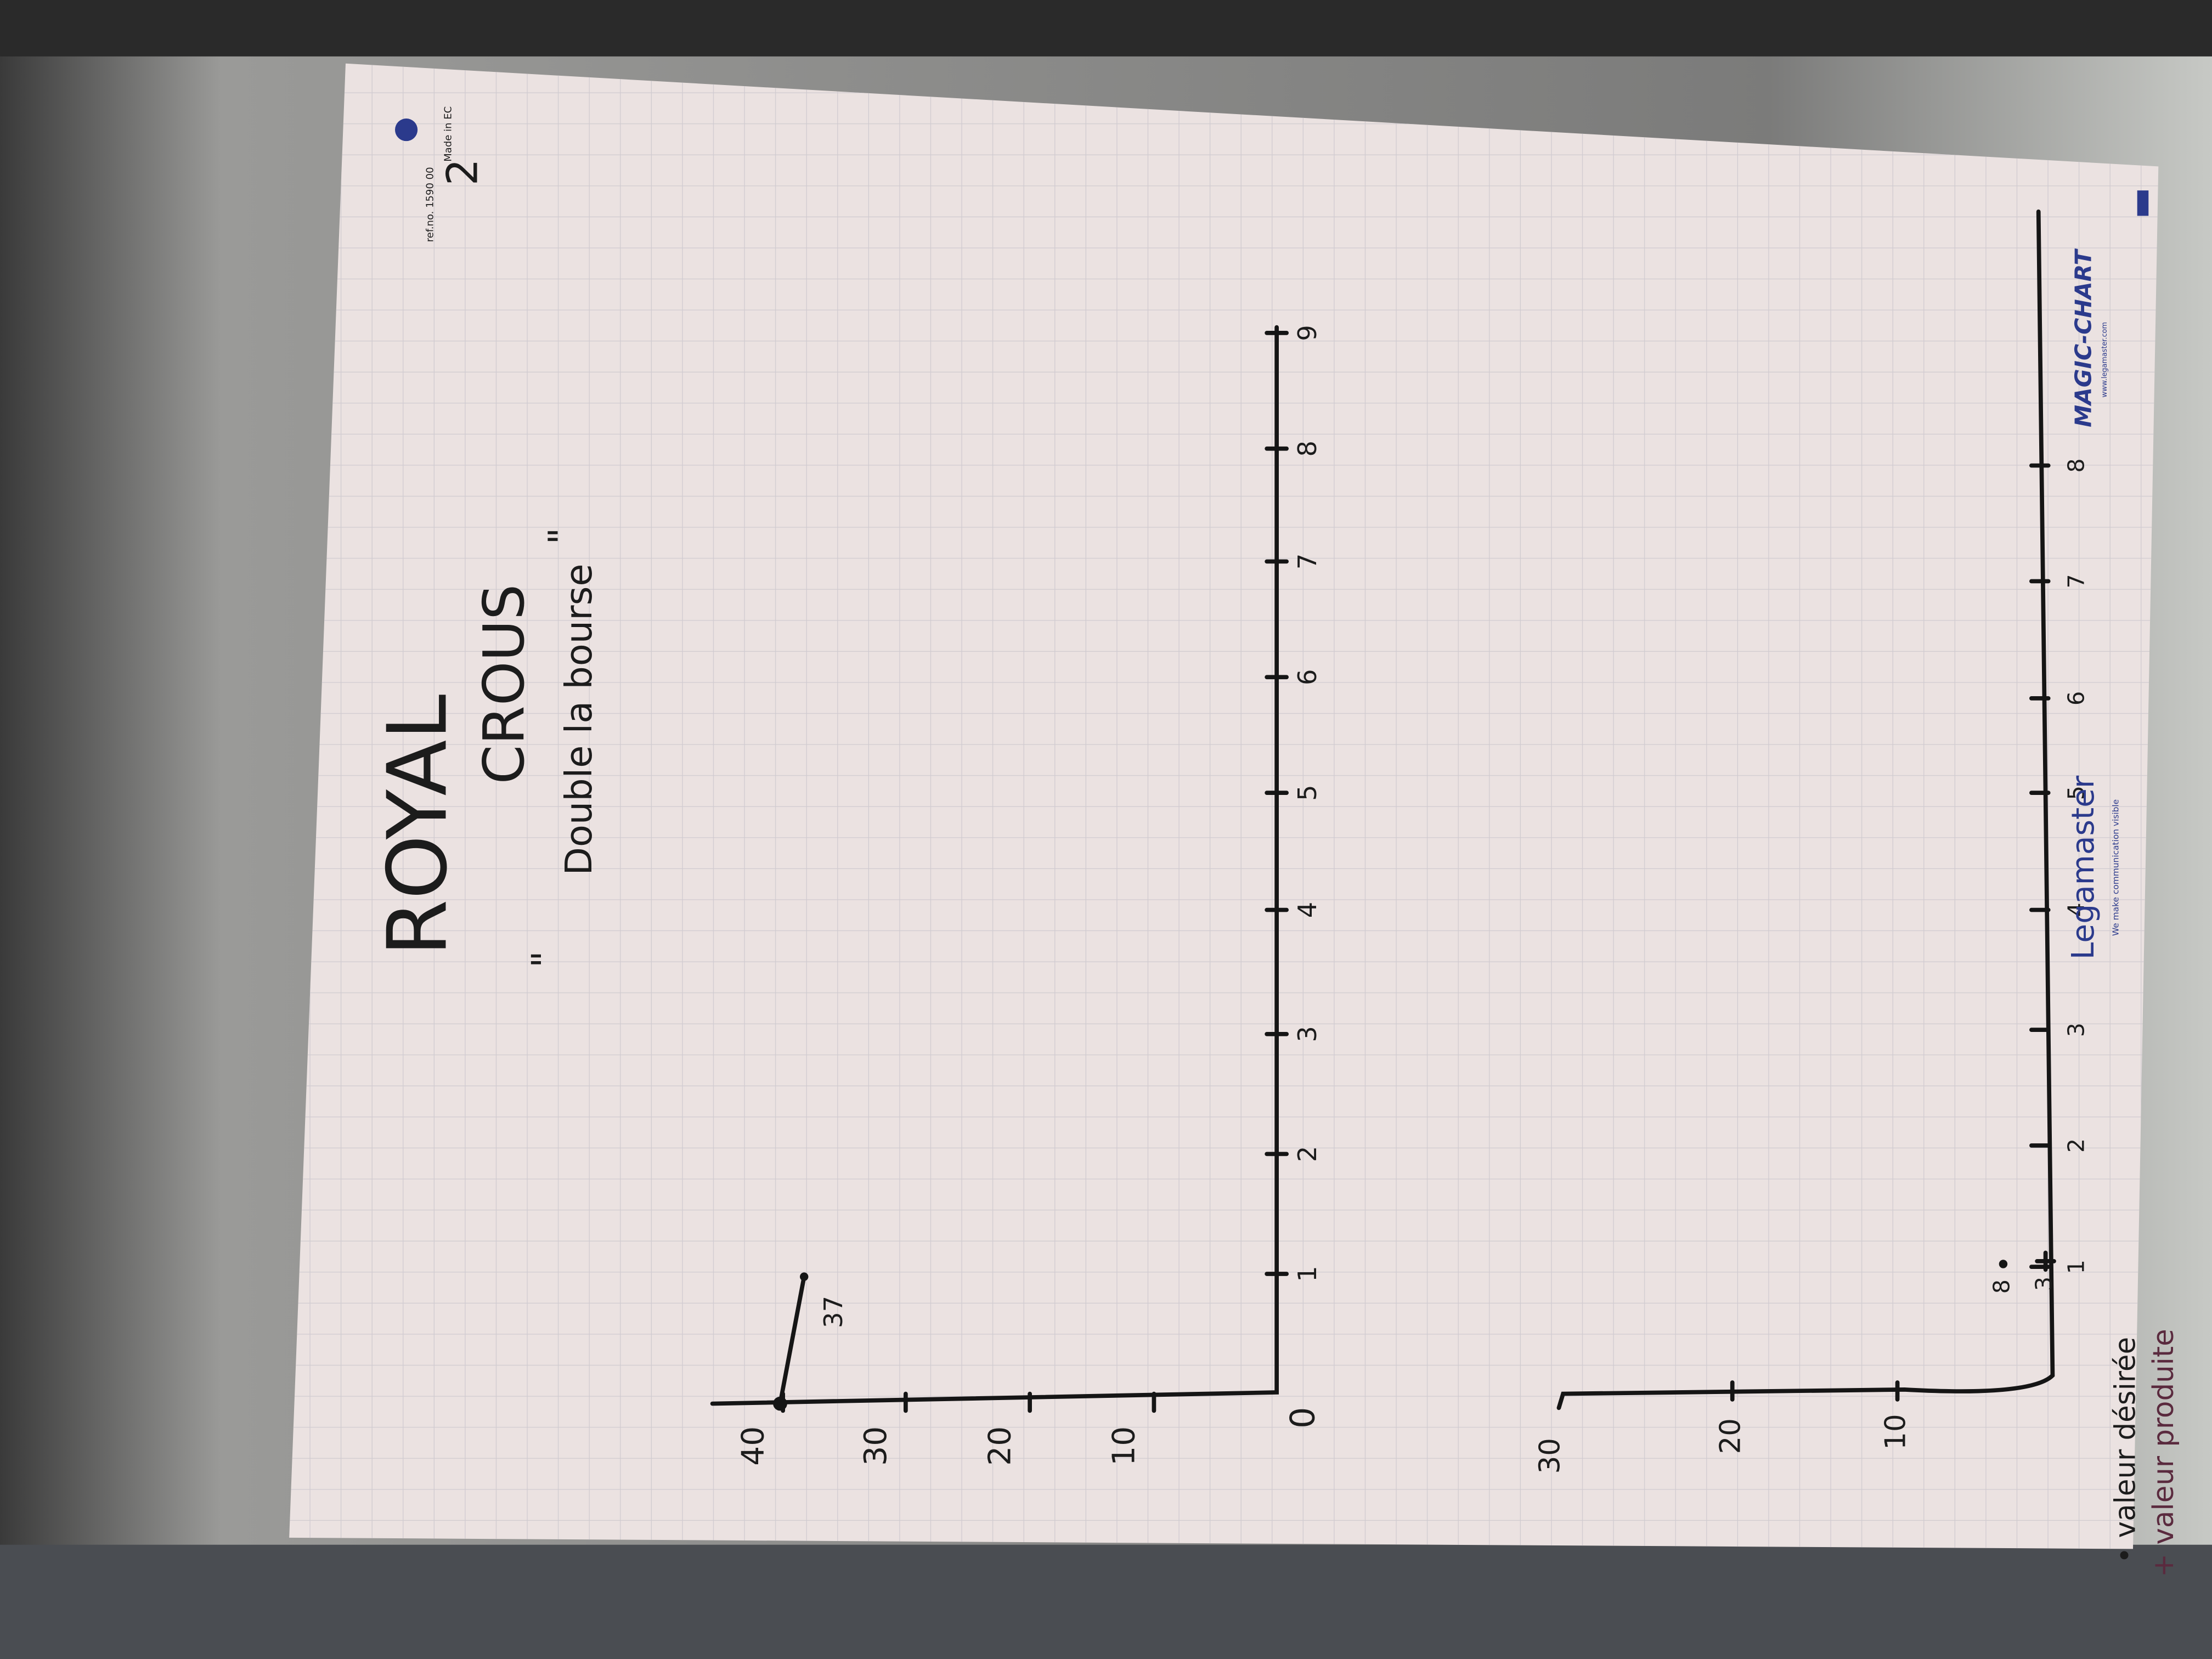 The image size is (2212, 1659). I want to click on point-label: 3, so click(2044, 1284).